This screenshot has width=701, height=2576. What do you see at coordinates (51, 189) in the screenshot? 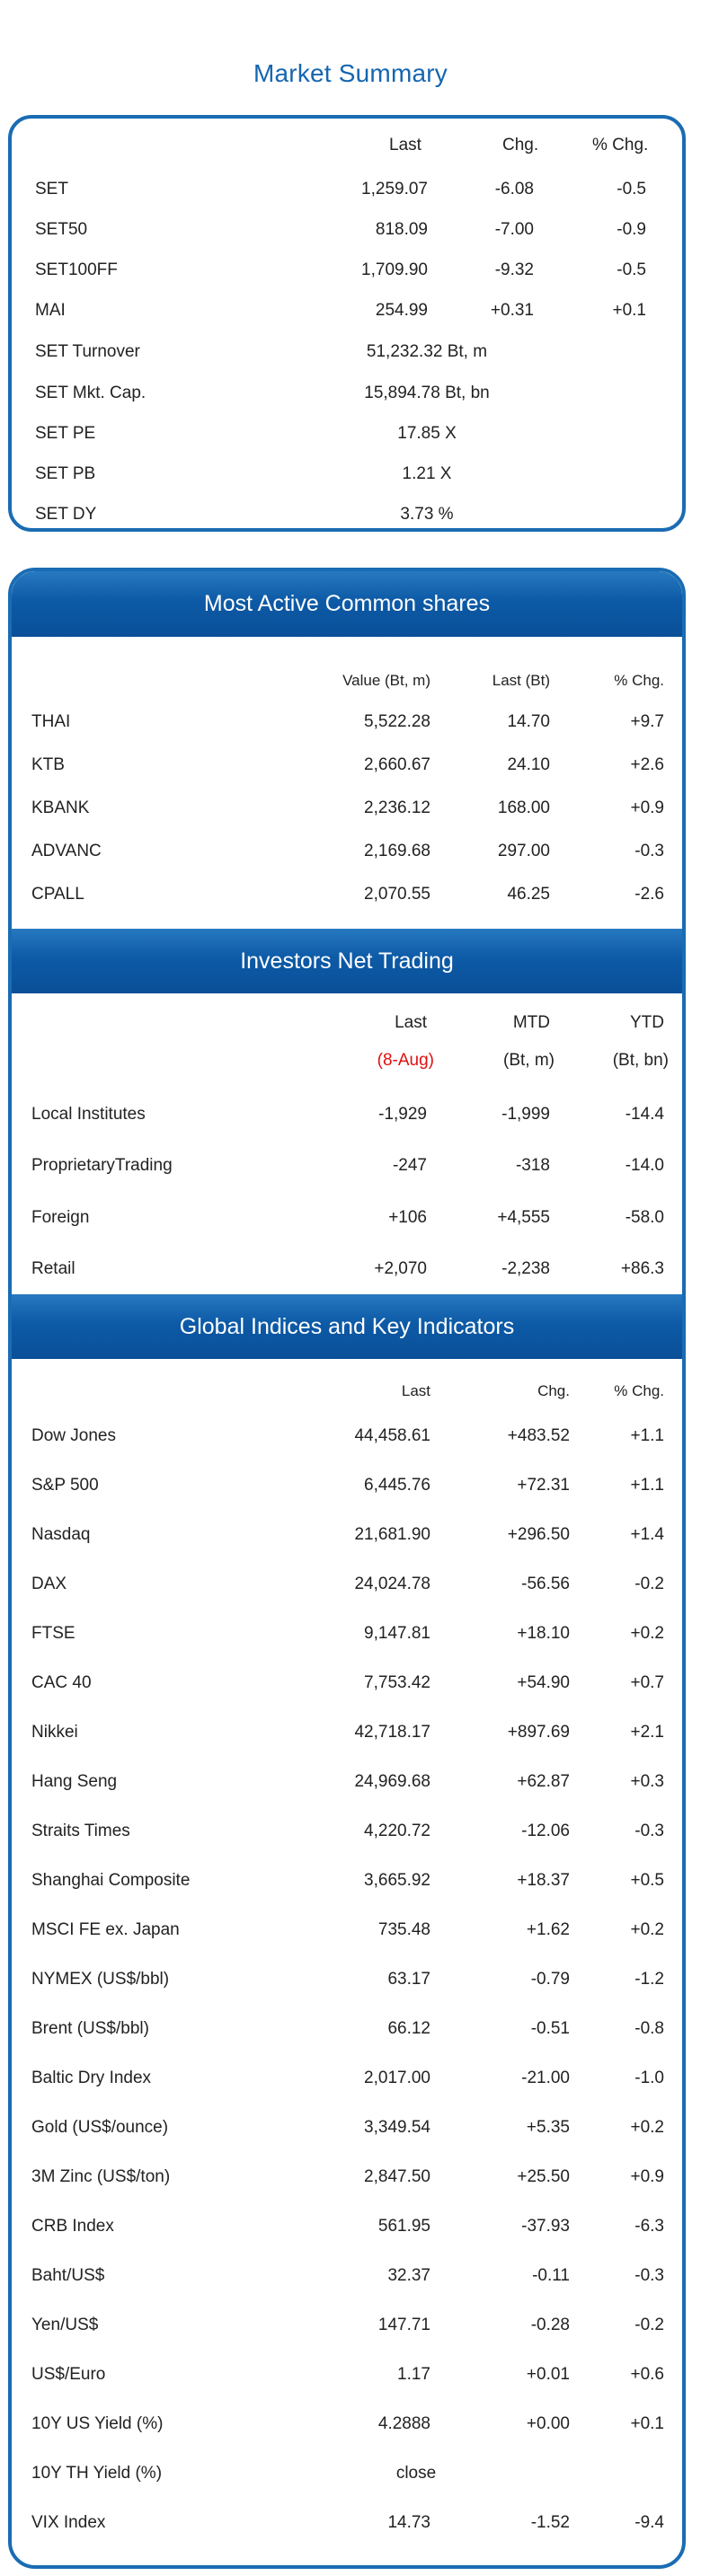
I see `row-name: SET` at bounding box center [51, 189].